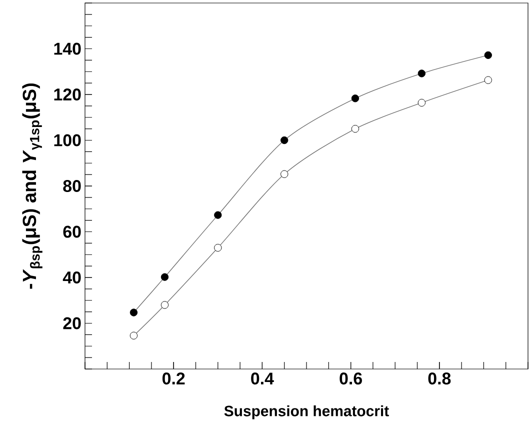  Describe the element at coordinates (173, 378) in the screenshot. I see `x-tick-label: 0.2` at that location.